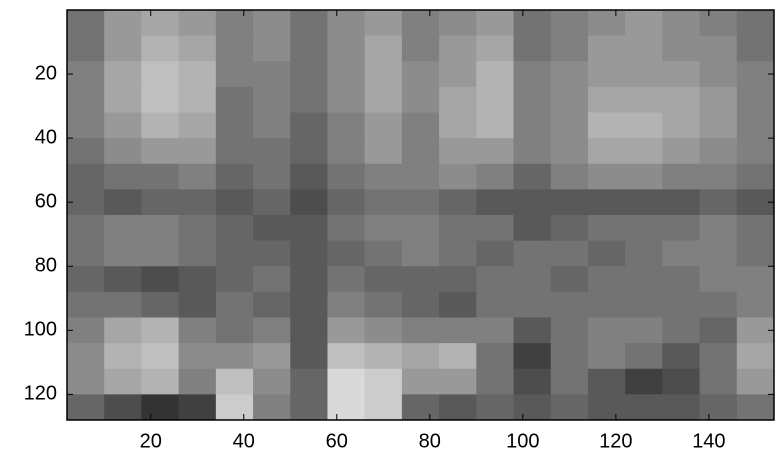 The height and width of the screenshot is (454, 775). What do you see at coordinates (615, 441) in the screenshot?
I see `x-tick-label: 120` at bounding box center [615, 441].